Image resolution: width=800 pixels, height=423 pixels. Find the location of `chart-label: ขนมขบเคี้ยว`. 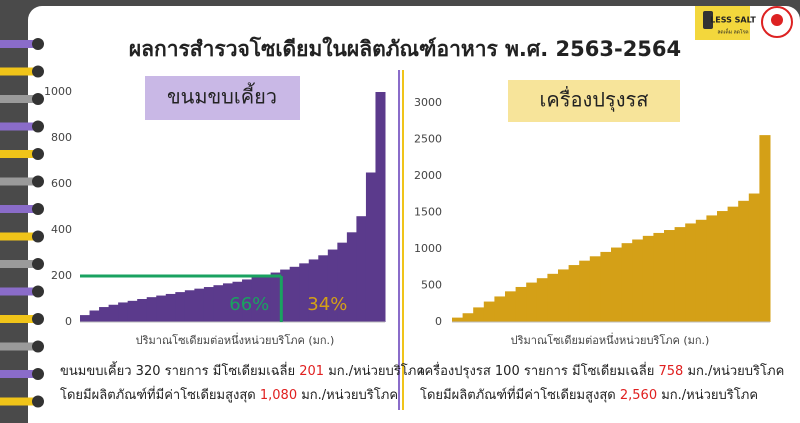

chart-label: ขนมขบเคี้ยว is located at coordinates (222, 96).